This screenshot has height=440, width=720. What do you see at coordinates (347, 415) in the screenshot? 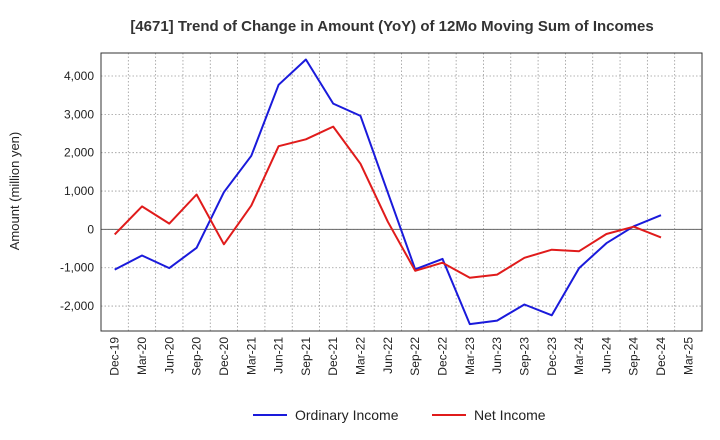
I see `legend-label-ordinary-income: Ordinary Income` at bounding box center [347, 415].